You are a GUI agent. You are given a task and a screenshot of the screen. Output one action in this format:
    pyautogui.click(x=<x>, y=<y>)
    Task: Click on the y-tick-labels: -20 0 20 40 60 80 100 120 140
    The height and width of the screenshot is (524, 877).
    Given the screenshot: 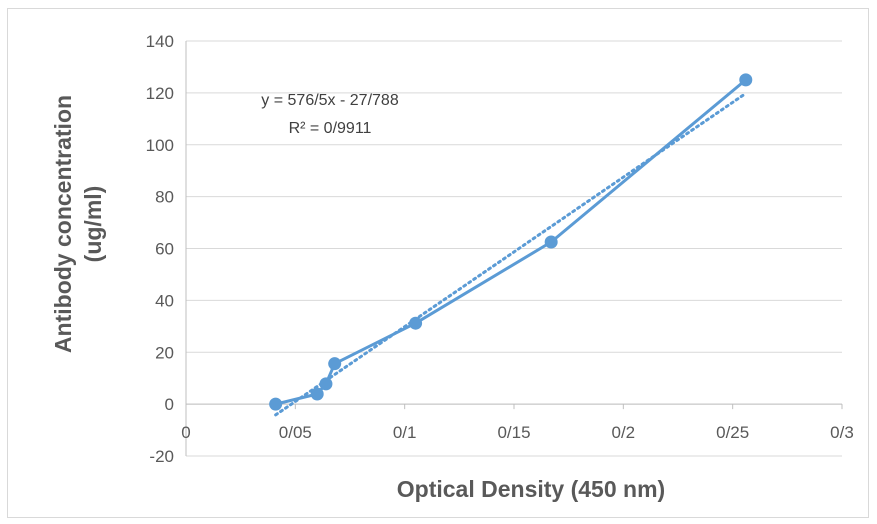 What is the action you would take?
    pyautogui.click(x=160, y=249)
    